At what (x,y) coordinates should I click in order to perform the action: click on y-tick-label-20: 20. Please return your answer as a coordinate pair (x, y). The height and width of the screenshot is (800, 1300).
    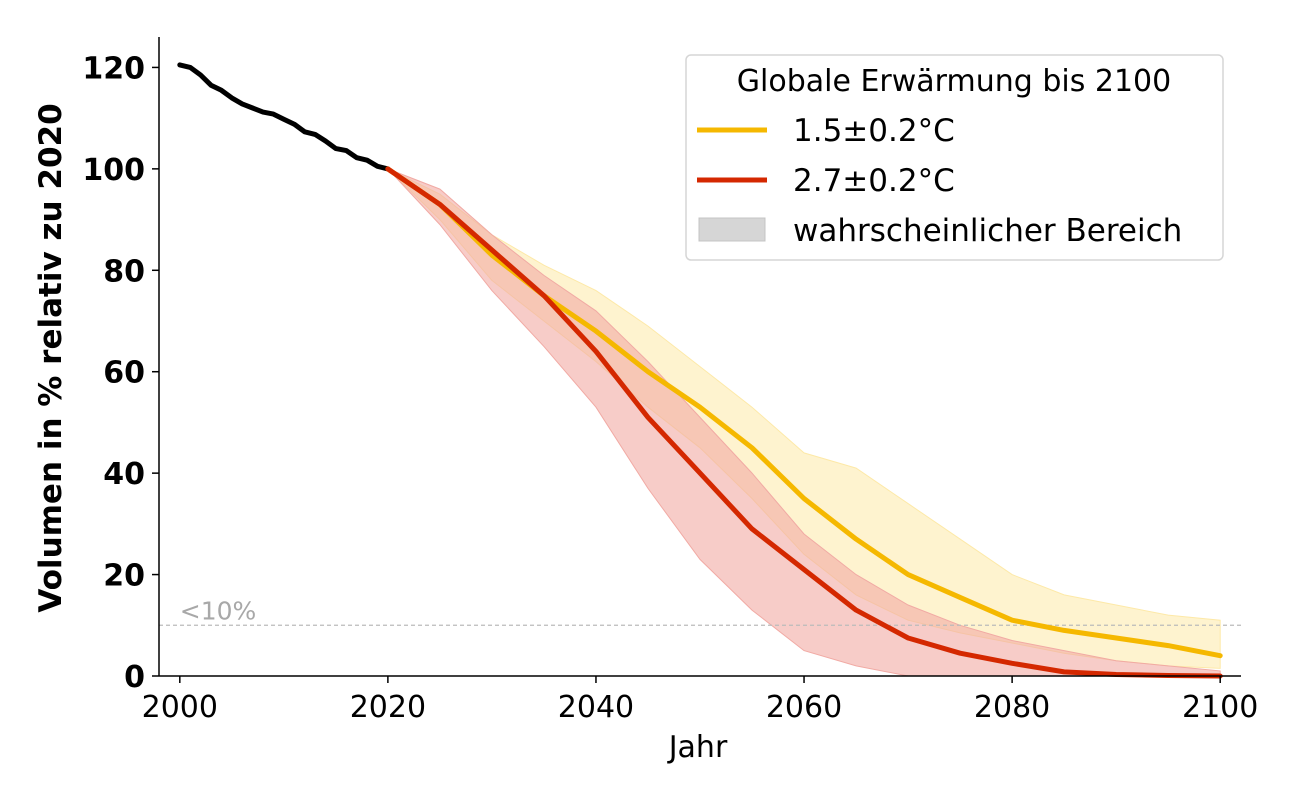
    Looking at the image, I should click on (124, 576).